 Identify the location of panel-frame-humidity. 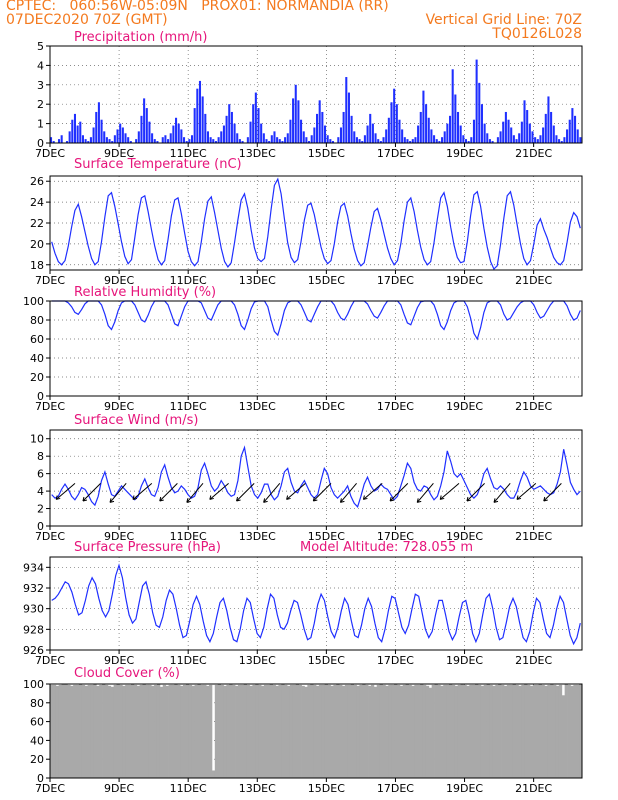
(316, 348).